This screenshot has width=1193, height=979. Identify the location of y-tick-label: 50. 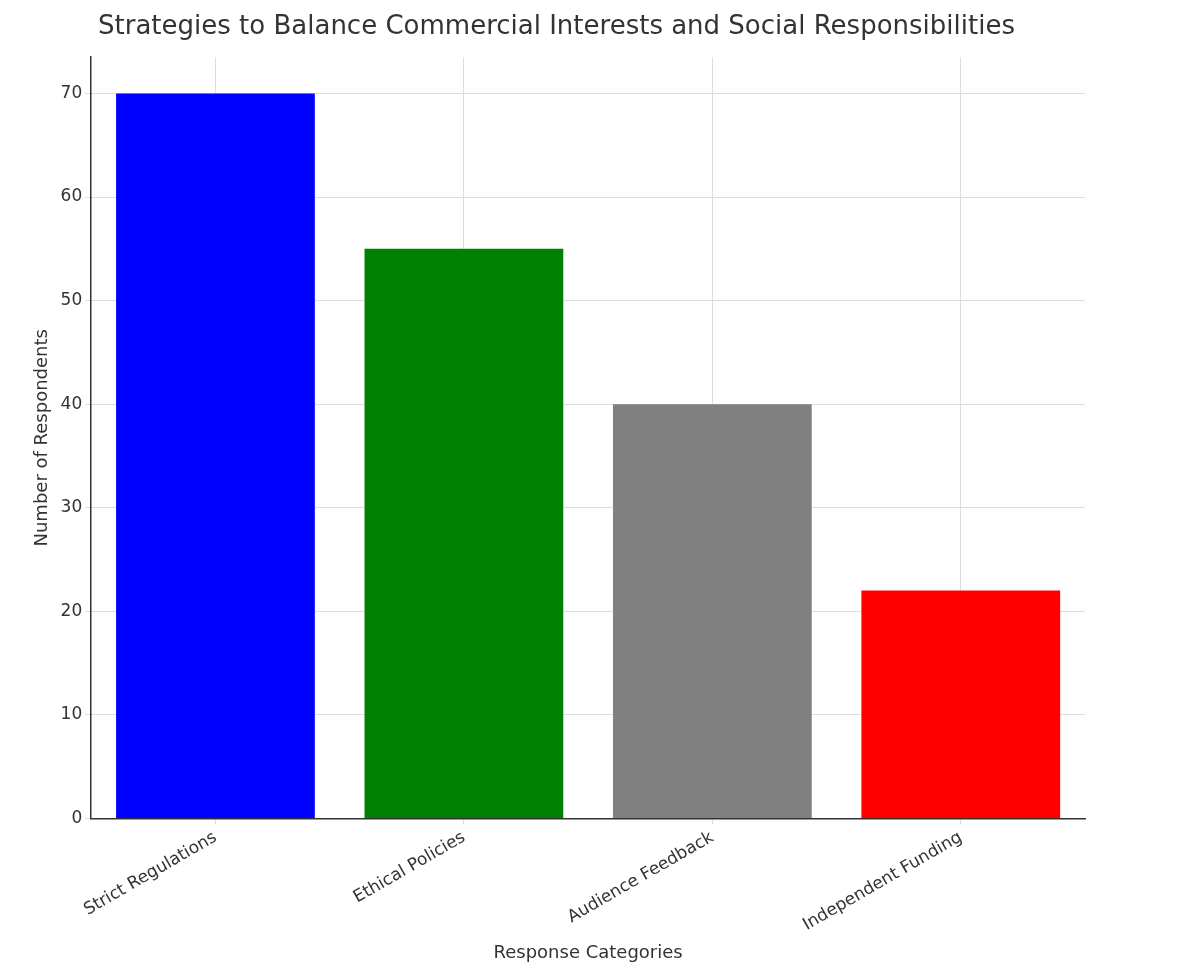
(71, 299).